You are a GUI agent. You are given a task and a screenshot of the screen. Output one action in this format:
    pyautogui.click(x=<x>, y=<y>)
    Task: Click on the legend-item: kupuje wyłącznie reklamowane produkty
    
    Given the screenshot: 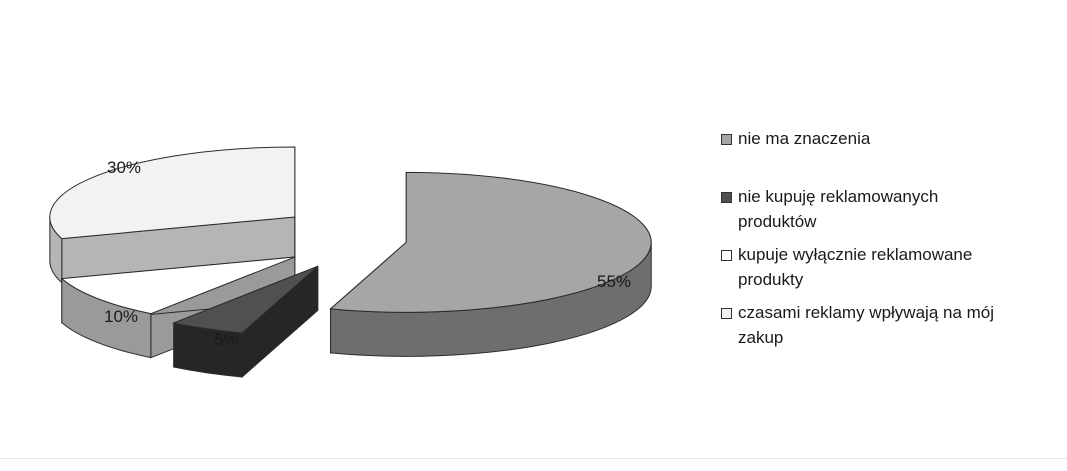 What is the action you would take?
    pyautogui.click(x=876, y=267)
    